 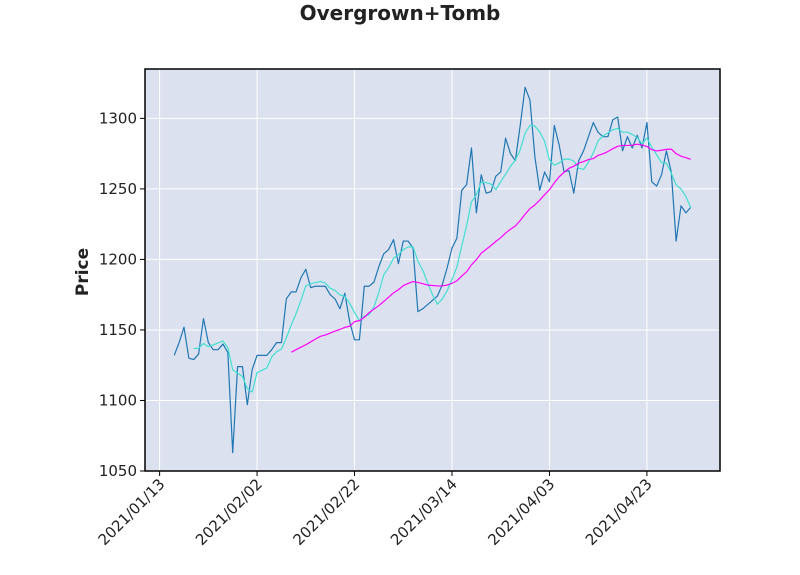 I want to click on x-tick-label: 2021/02/22, so click(x=326, y=512).